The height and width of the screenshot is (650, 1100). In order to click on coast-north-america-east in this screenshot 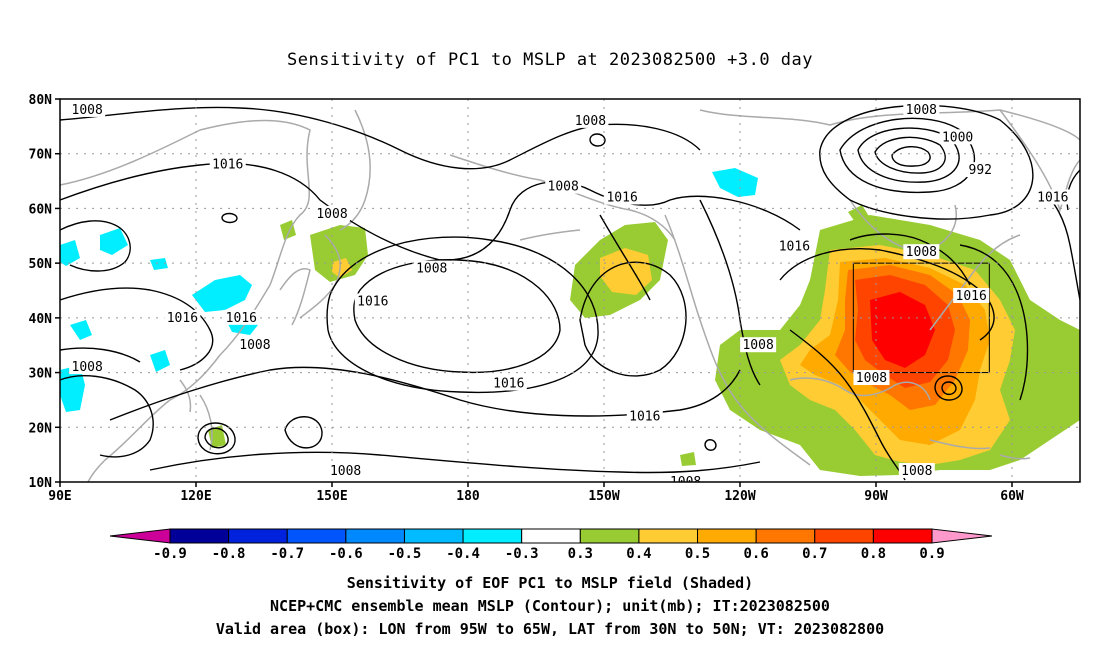, I will do `click(975, 282)`.